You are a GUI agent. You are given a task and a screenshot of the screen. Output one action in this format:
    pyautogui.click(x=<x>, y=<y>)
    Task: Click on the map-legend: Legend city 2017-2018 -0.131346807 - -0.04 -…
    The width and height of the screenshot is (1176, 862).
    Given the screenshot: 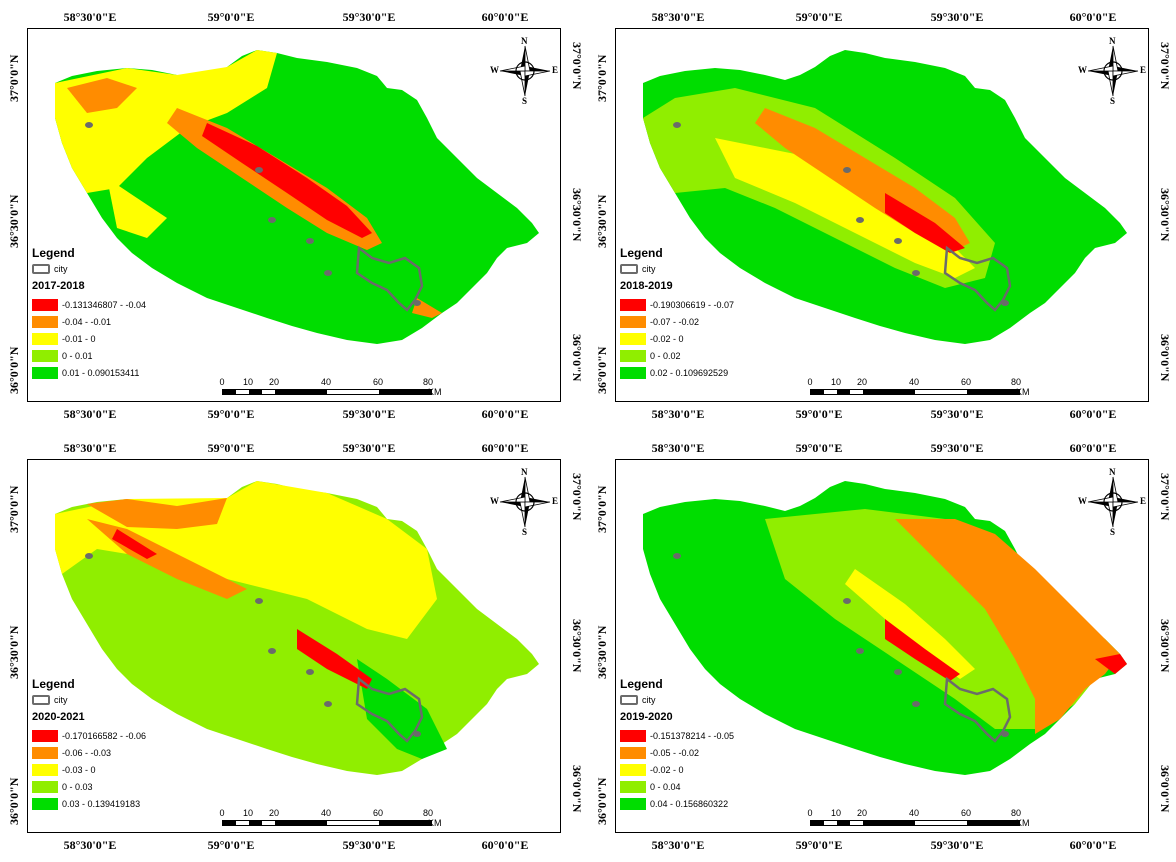 What is the action you would take?
    pyautogui.click(x=117, y=313)
    